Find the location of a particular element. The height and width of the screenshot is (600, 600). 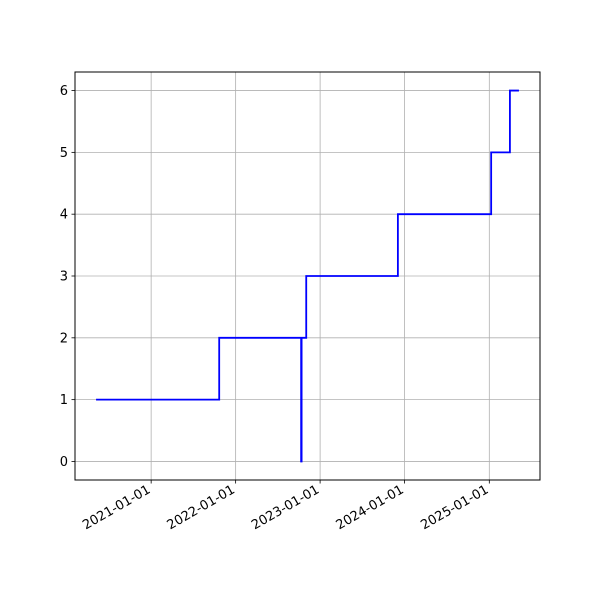

y-tick-label: 1 is located at coordinates (64, 400).